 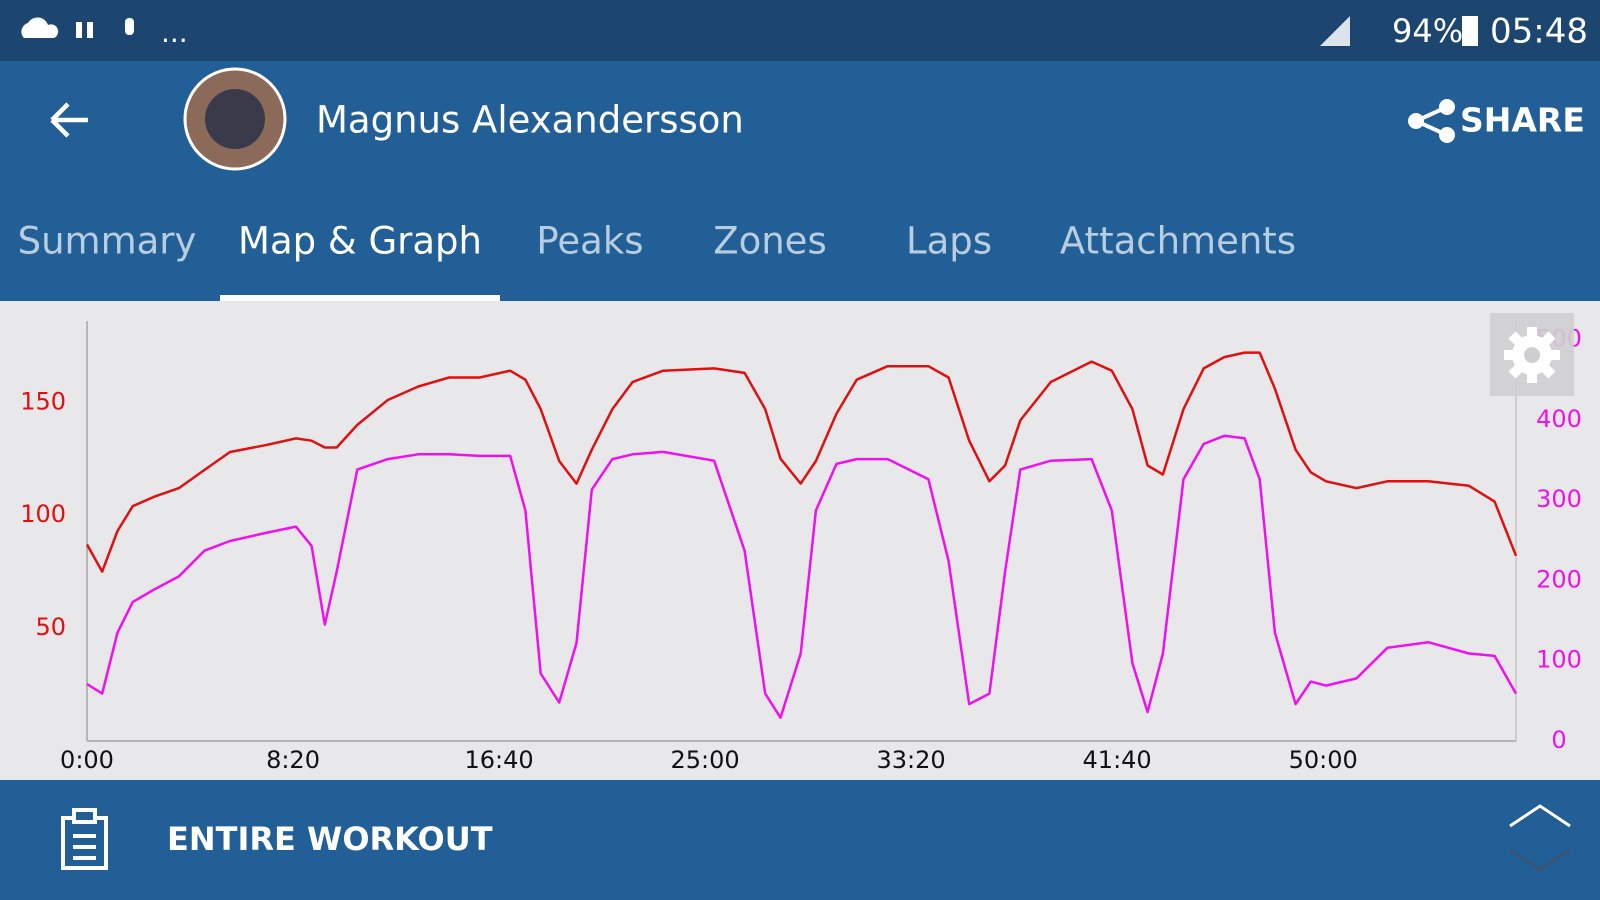 What do you see at coordinates (330, 839) in the screenshot?
I see `workout-selector: ENTIRE WORKOUT` at bounding box center [330, 839].